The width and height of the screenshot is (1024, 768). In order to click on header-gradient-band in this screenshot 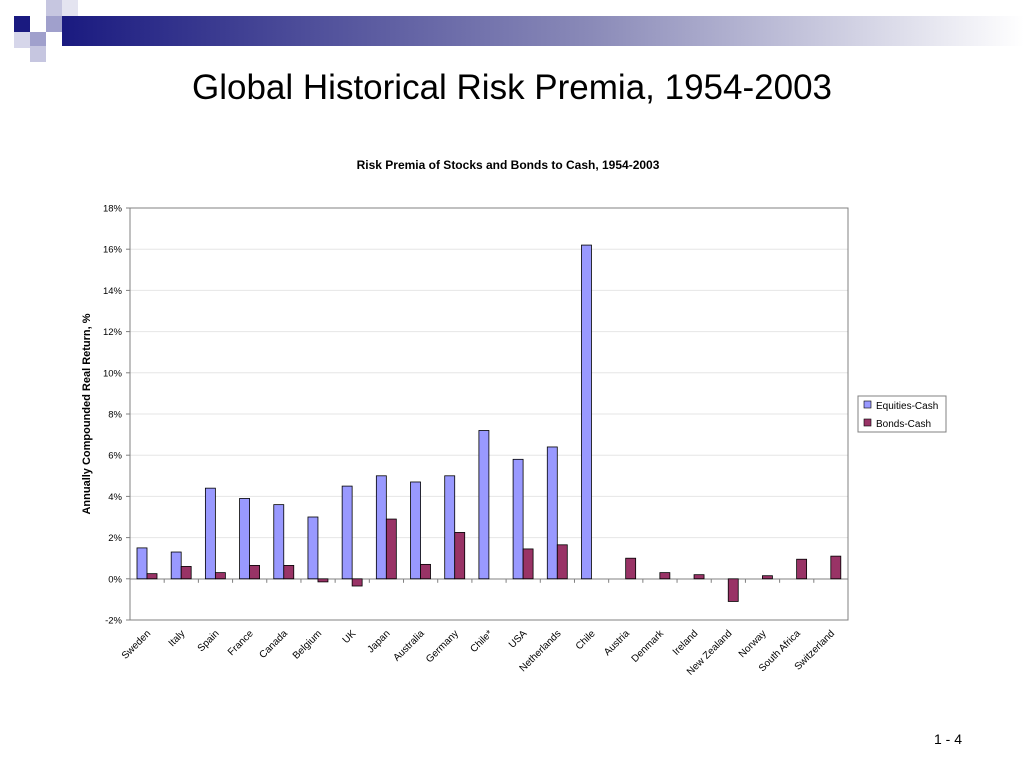, I will do `click(543, 31)`.